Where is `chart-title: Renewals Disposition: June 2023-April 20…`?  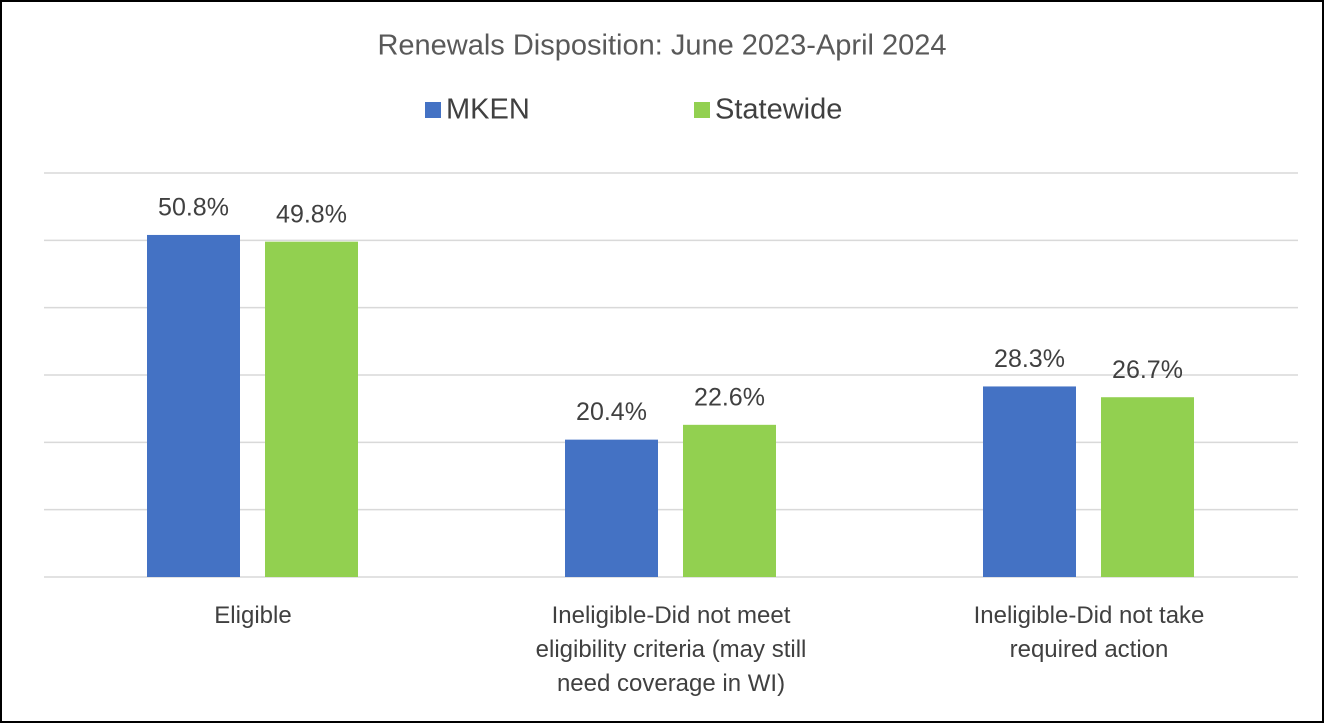 chart-title: Renewals Disposition: June 2023-April 20… is located at coordinates (661, 46).